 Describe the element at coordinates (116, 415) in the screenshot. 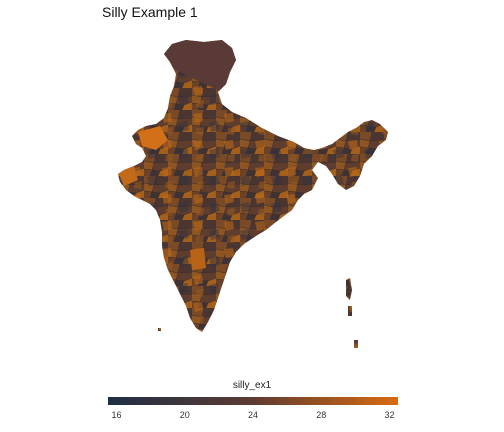

I see `legend-tick-label: 16` at that location.